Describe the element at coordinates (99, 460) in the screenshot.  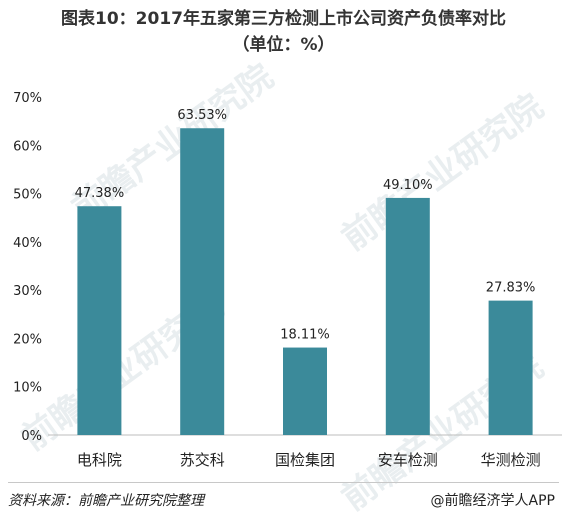
I see `x-tick-label: 电科院` at that location.